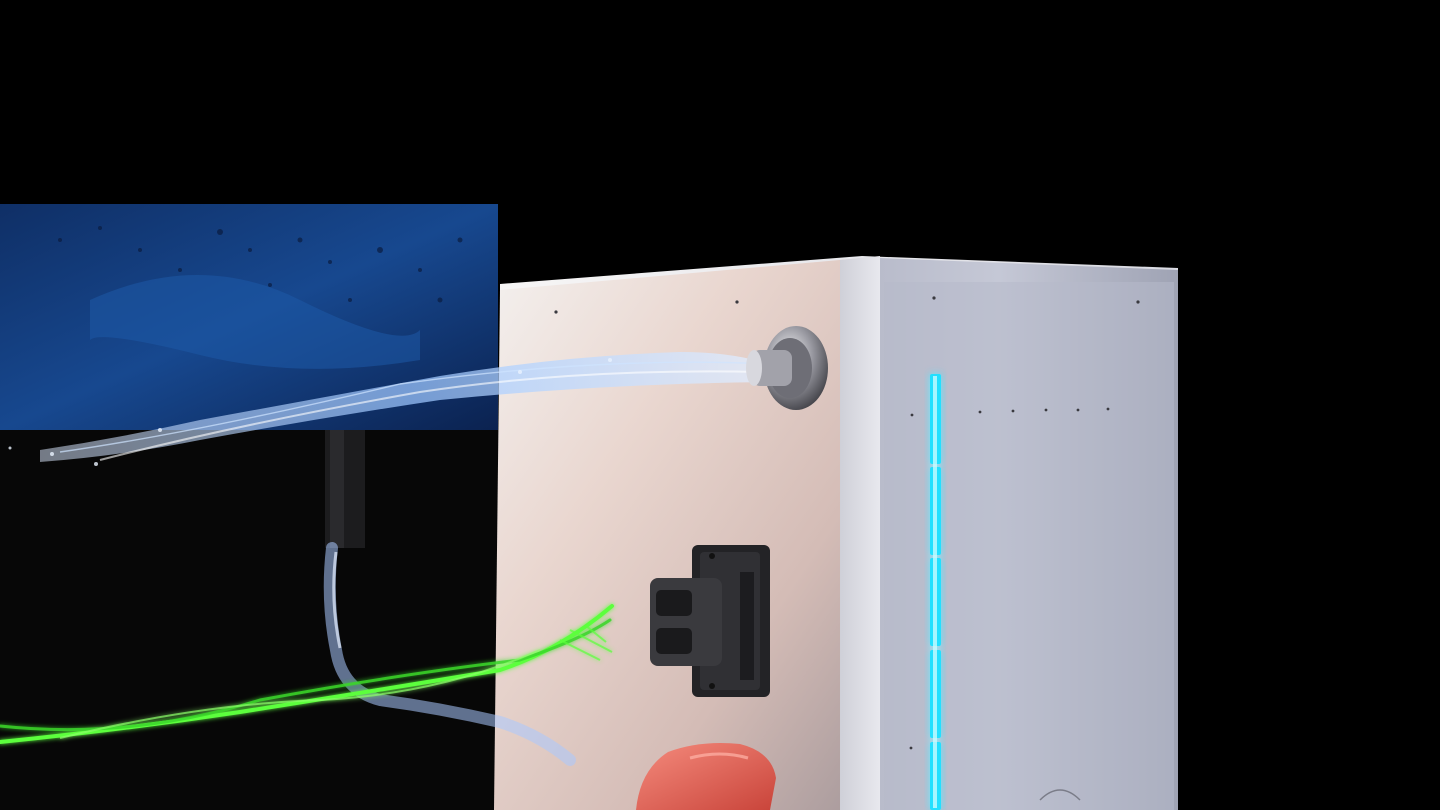 Image resolution: width=1440 pixels, height=810 pixels. What do you see at coordinates (449, 654) in the screenshot?
I see `drain-water` at bounding box center [449, 654].